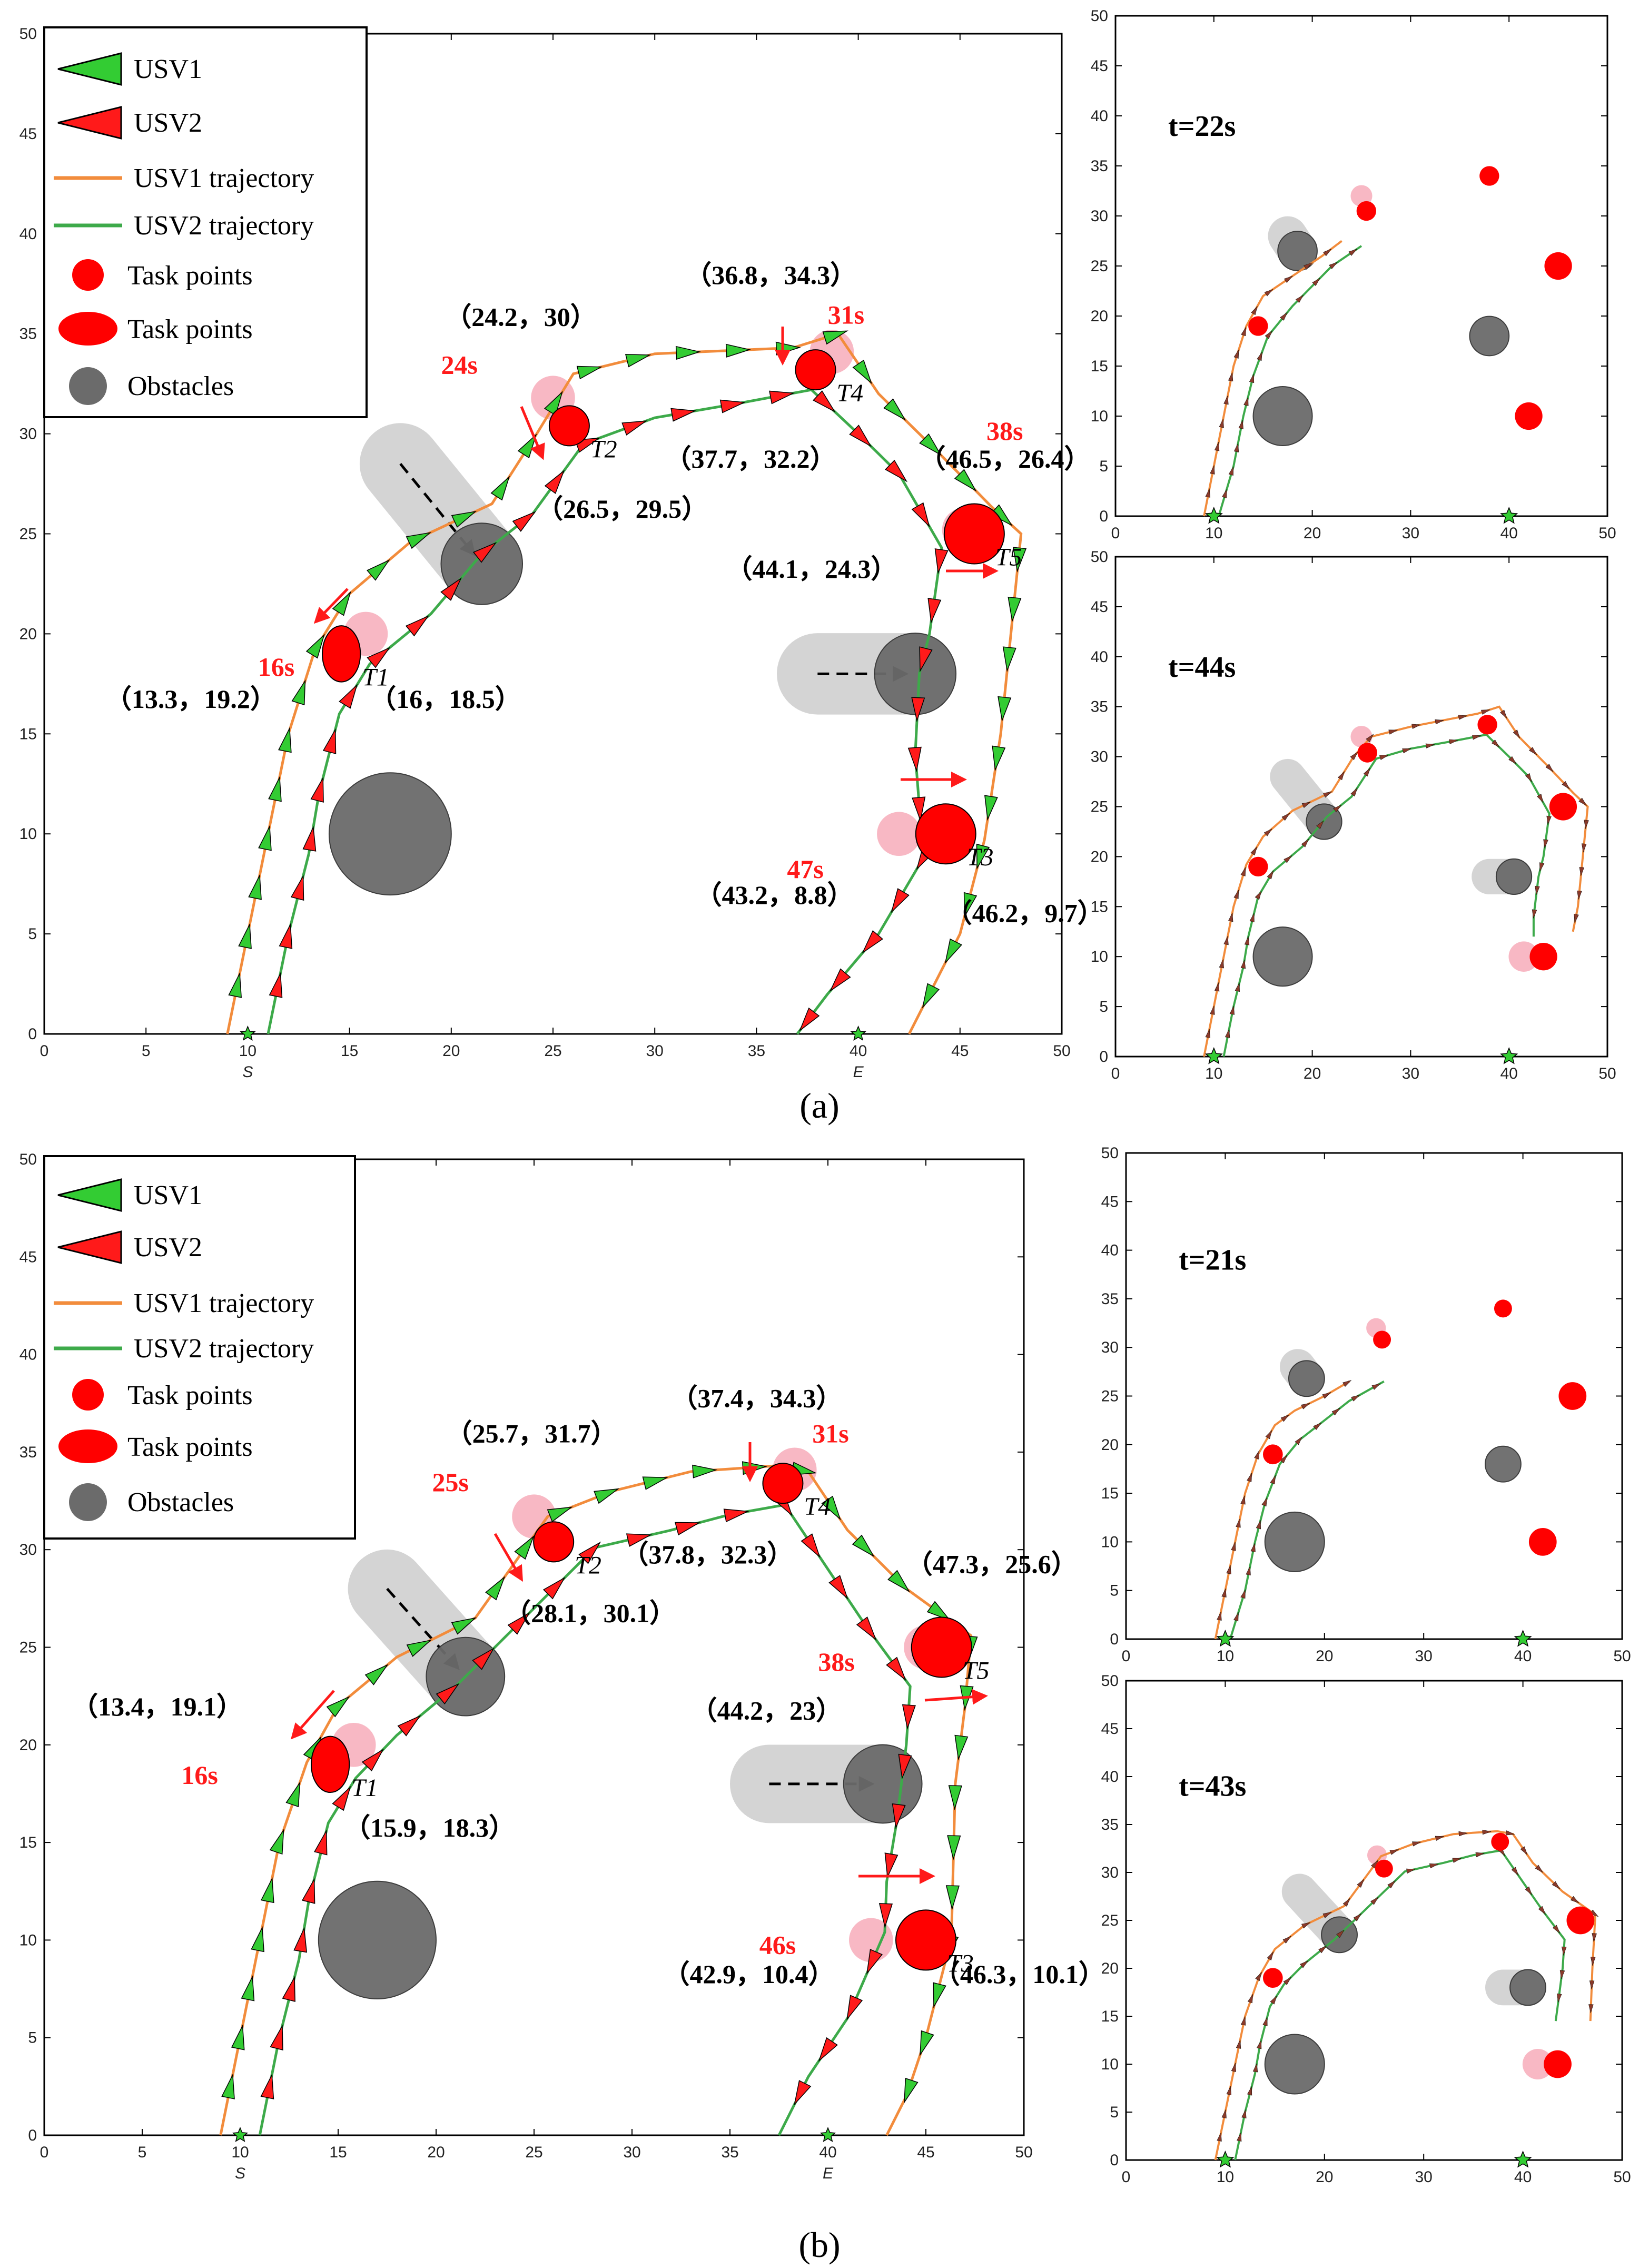  Describe the element at coordinates (181, 386) in the screenshot. I see `legend-a-obstacle-label: Obstacles` at that location.